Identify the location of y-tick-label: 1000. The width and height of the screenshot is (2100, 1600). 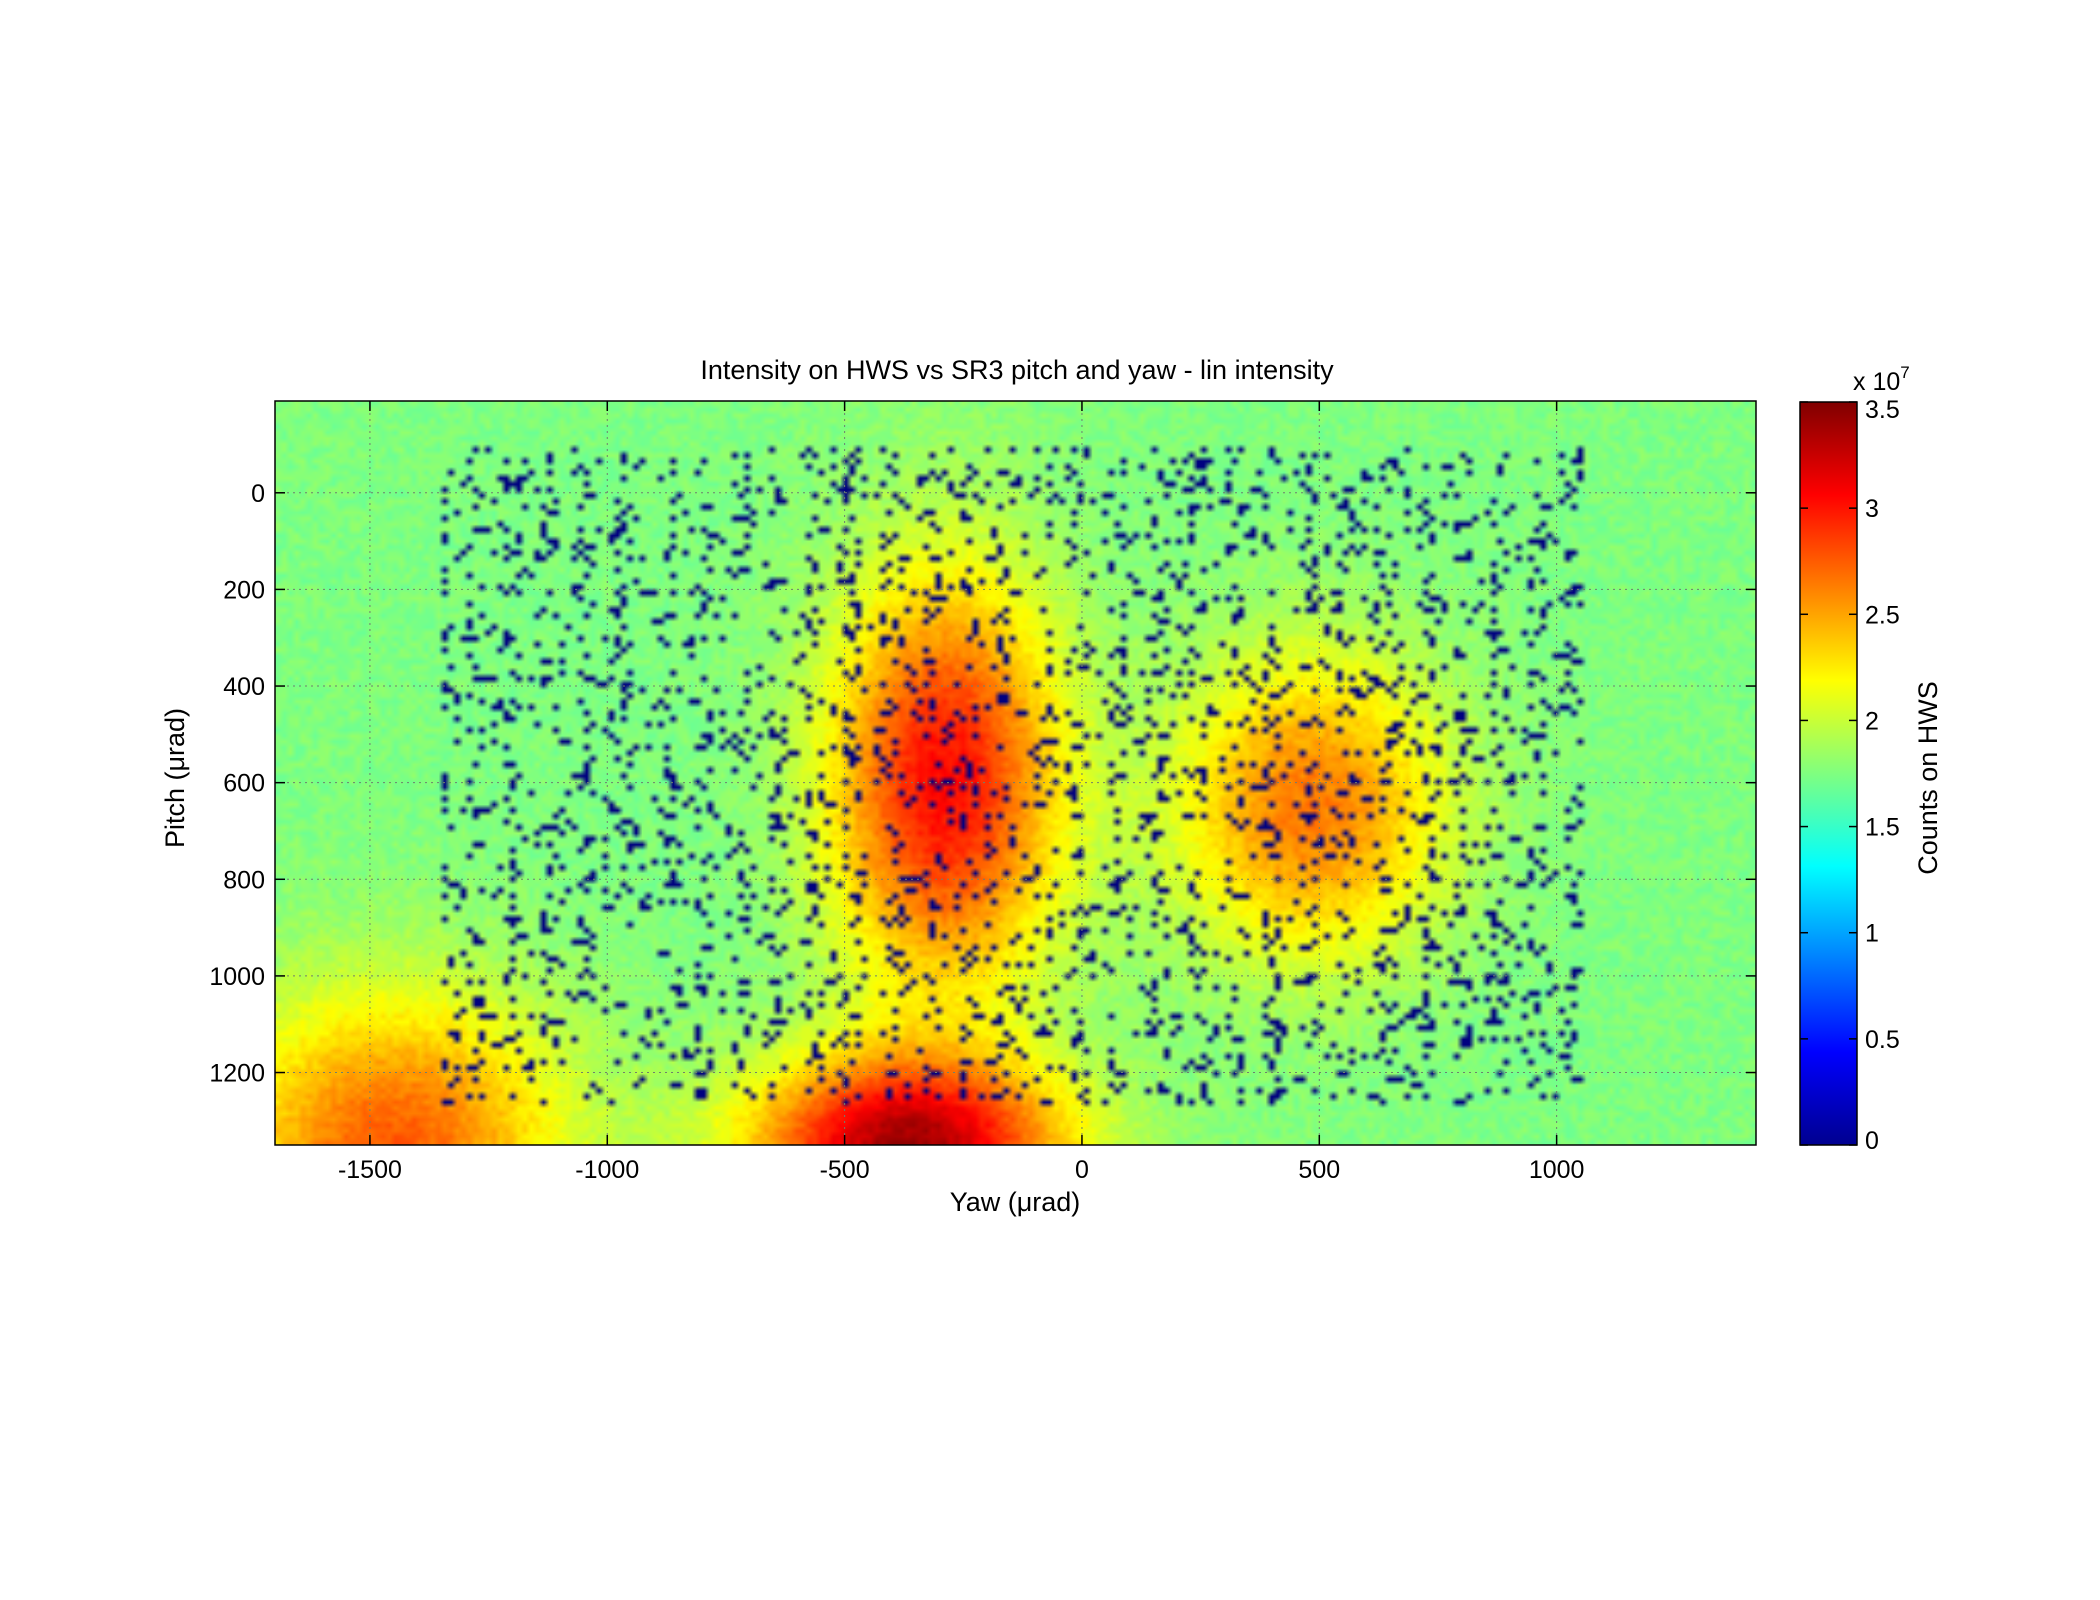
(237, 977).